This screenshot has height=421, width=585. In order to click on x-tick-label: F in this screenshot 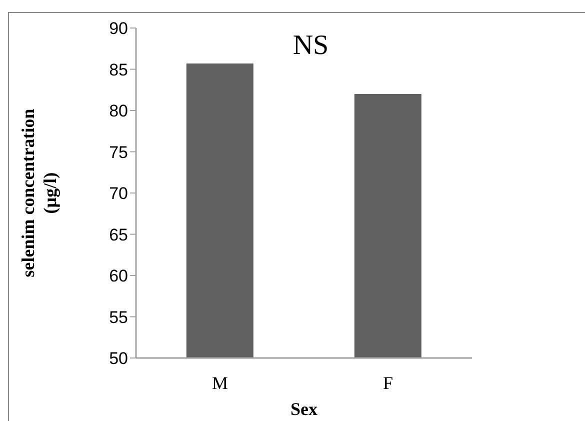, I will do `click(388, 382)`.